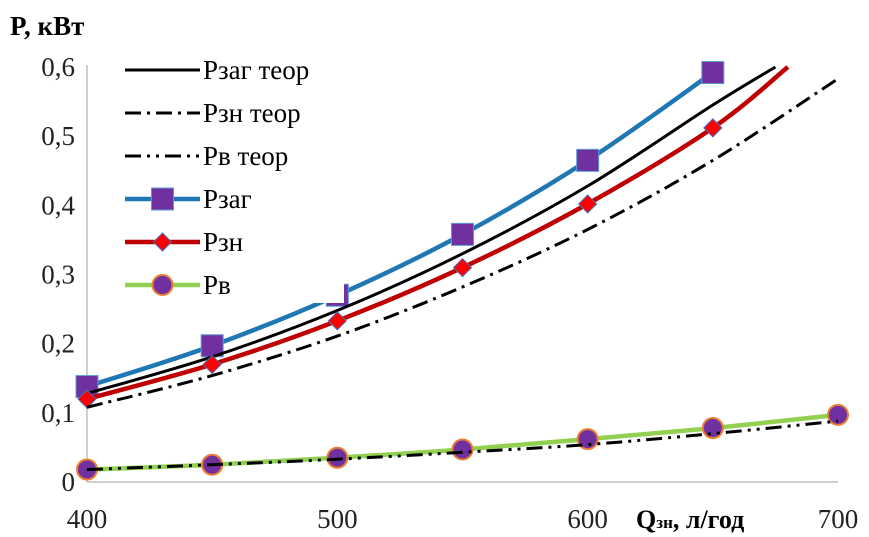  What do you see at coordinates (252, 113) in the screenshot?
I see `legend-label: Рзн теор` at bounding box center [252, 113].